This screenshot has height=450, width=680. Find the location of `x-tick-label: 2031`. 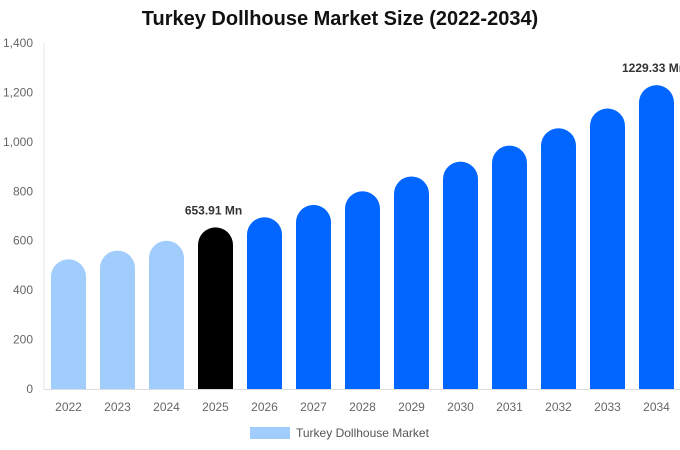

x-tick-label: 2031 is located at coordinates (509, 407).